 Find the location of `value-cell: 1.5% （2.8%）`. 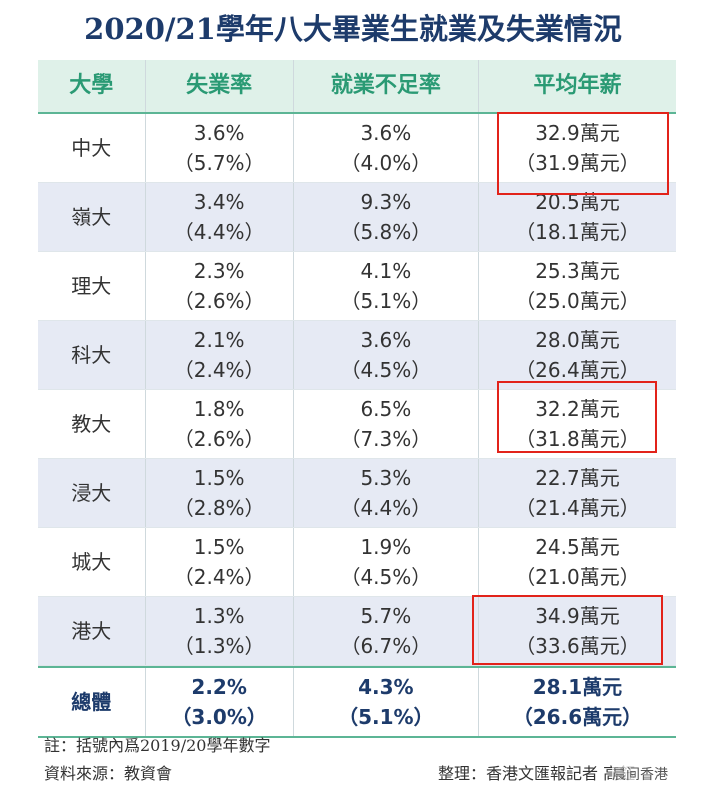

value-cell: 1.5% （2.8%） is located at coordinates (220, 493).